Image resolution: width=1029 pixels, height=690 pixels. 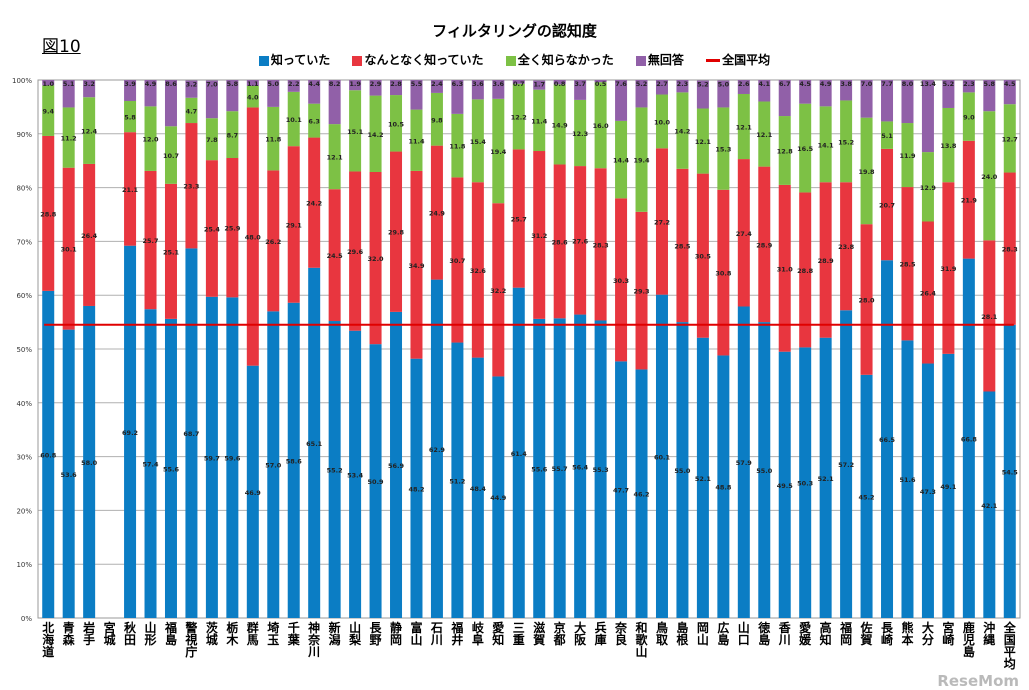 What do you see at coordinates (682, 471) in the screenshot?
I see `data-label: 55.0` at bounding box center [682, 471].